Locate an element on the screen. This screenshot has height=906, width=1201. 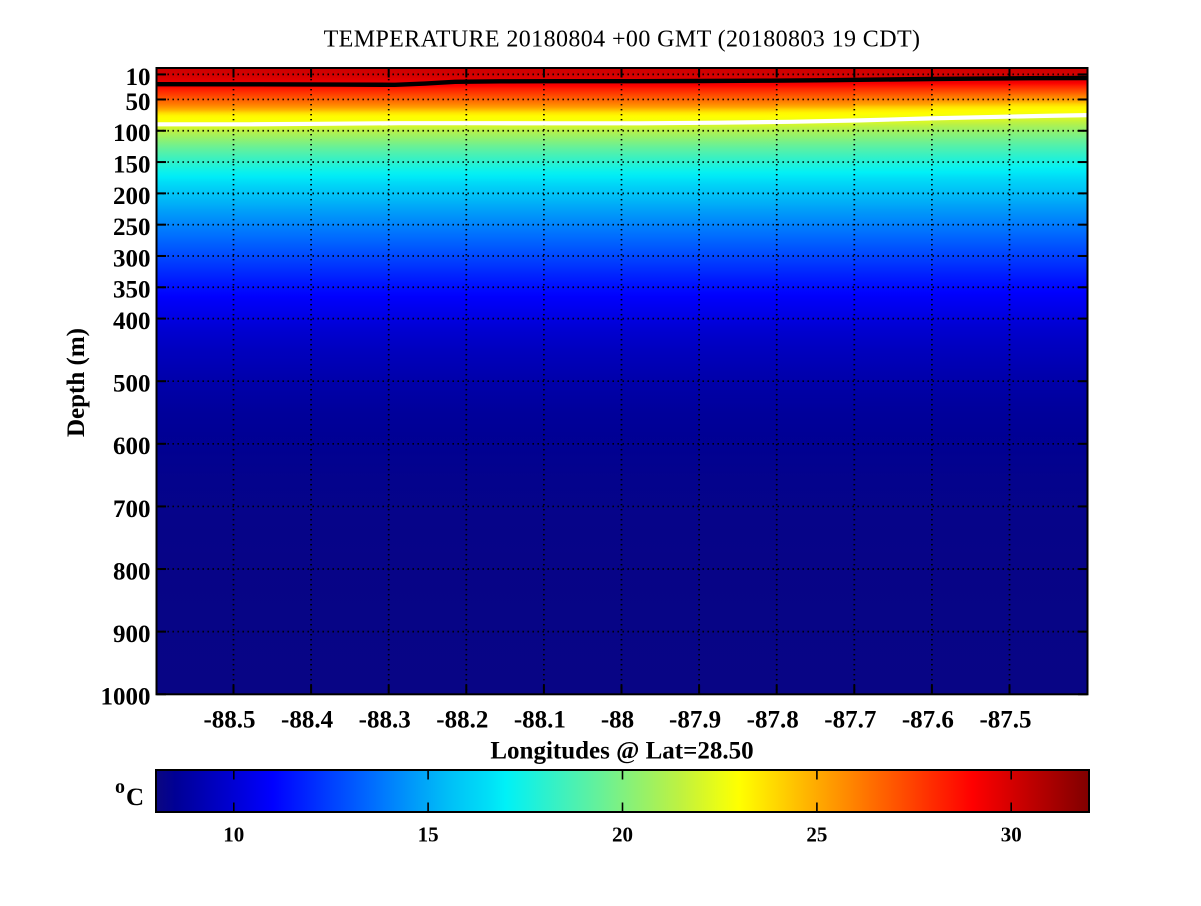
svg-text: -87.9 is located at coordinates (695, 720).